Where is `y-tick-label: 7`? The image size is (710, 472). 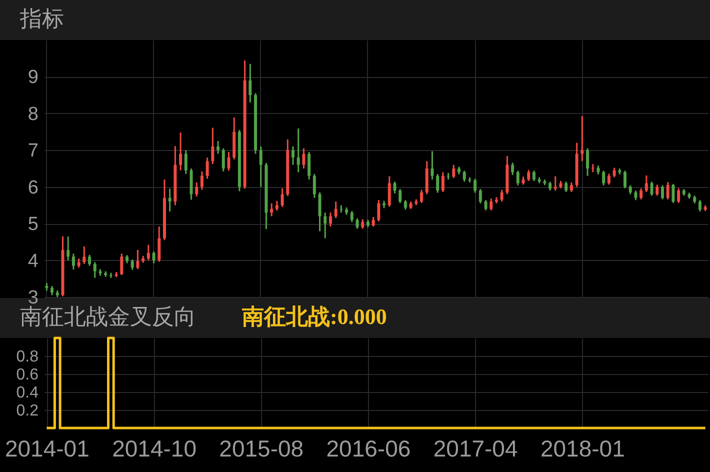
y-tick-label: 7 is located at coordinates (33, 151).